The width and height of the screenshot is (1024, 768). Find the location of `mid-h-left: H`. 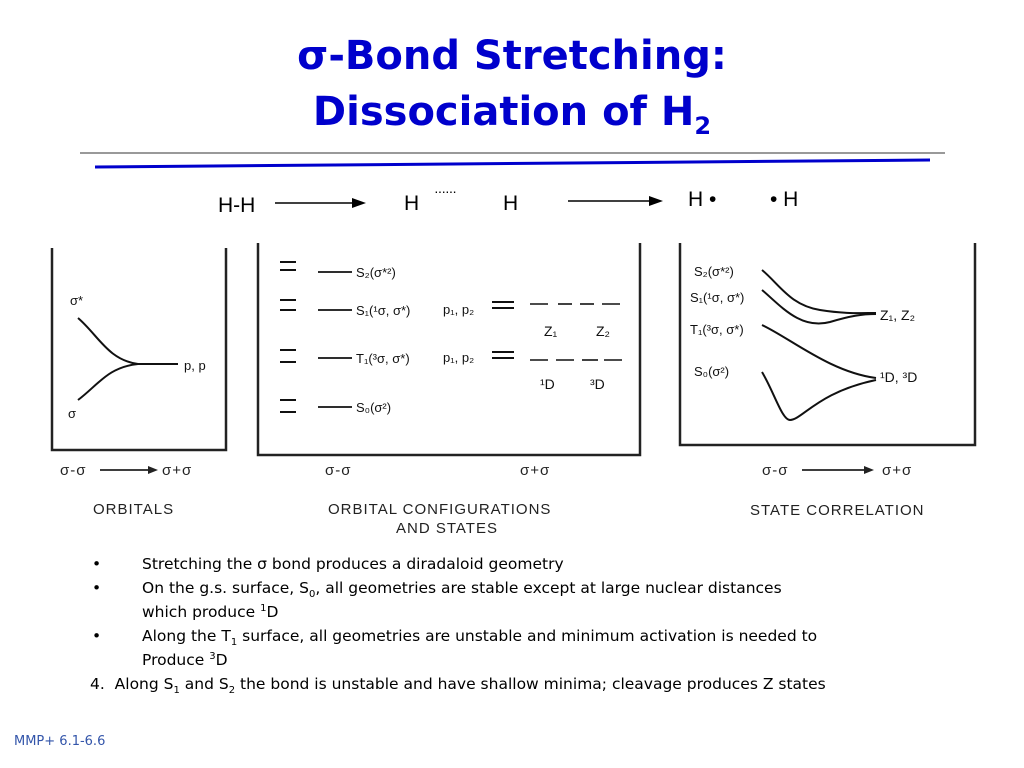

mid-h-left: H is located at coordinates (412, 203).